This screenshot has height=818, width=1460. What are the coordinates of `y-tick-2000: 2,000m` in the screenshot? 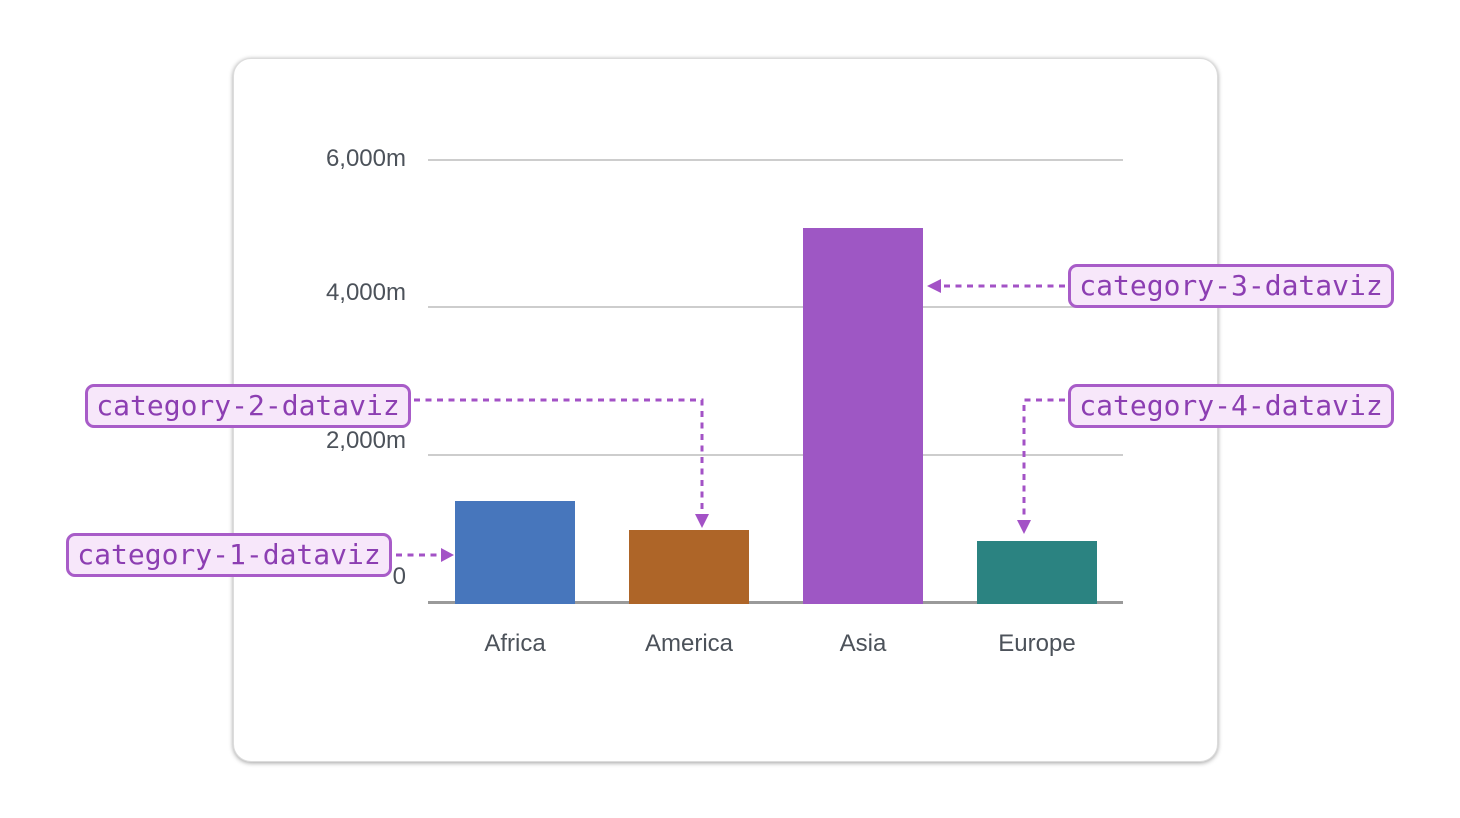 It's located at (365, 440).